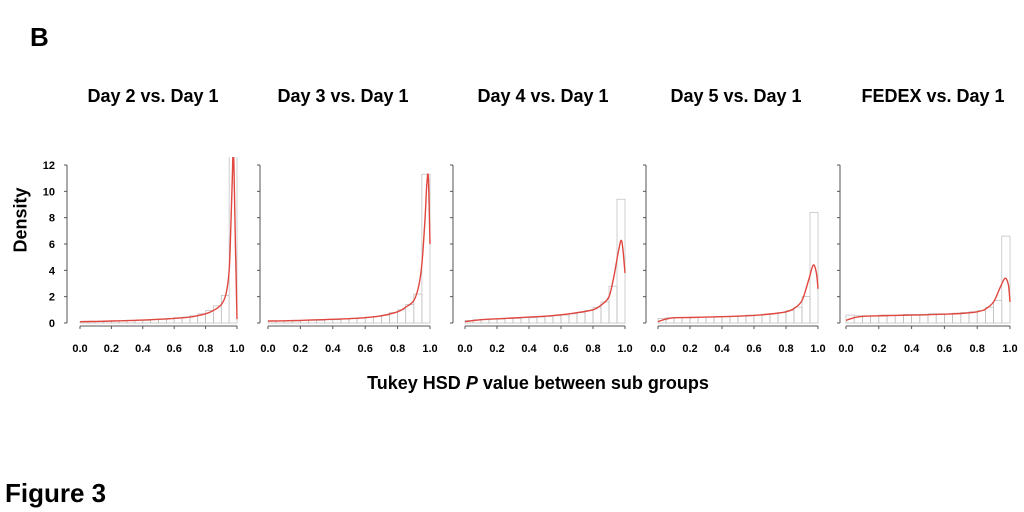 The image size is (1024, 512). I want to click on y-tick-label: 12, so click(49, 166).